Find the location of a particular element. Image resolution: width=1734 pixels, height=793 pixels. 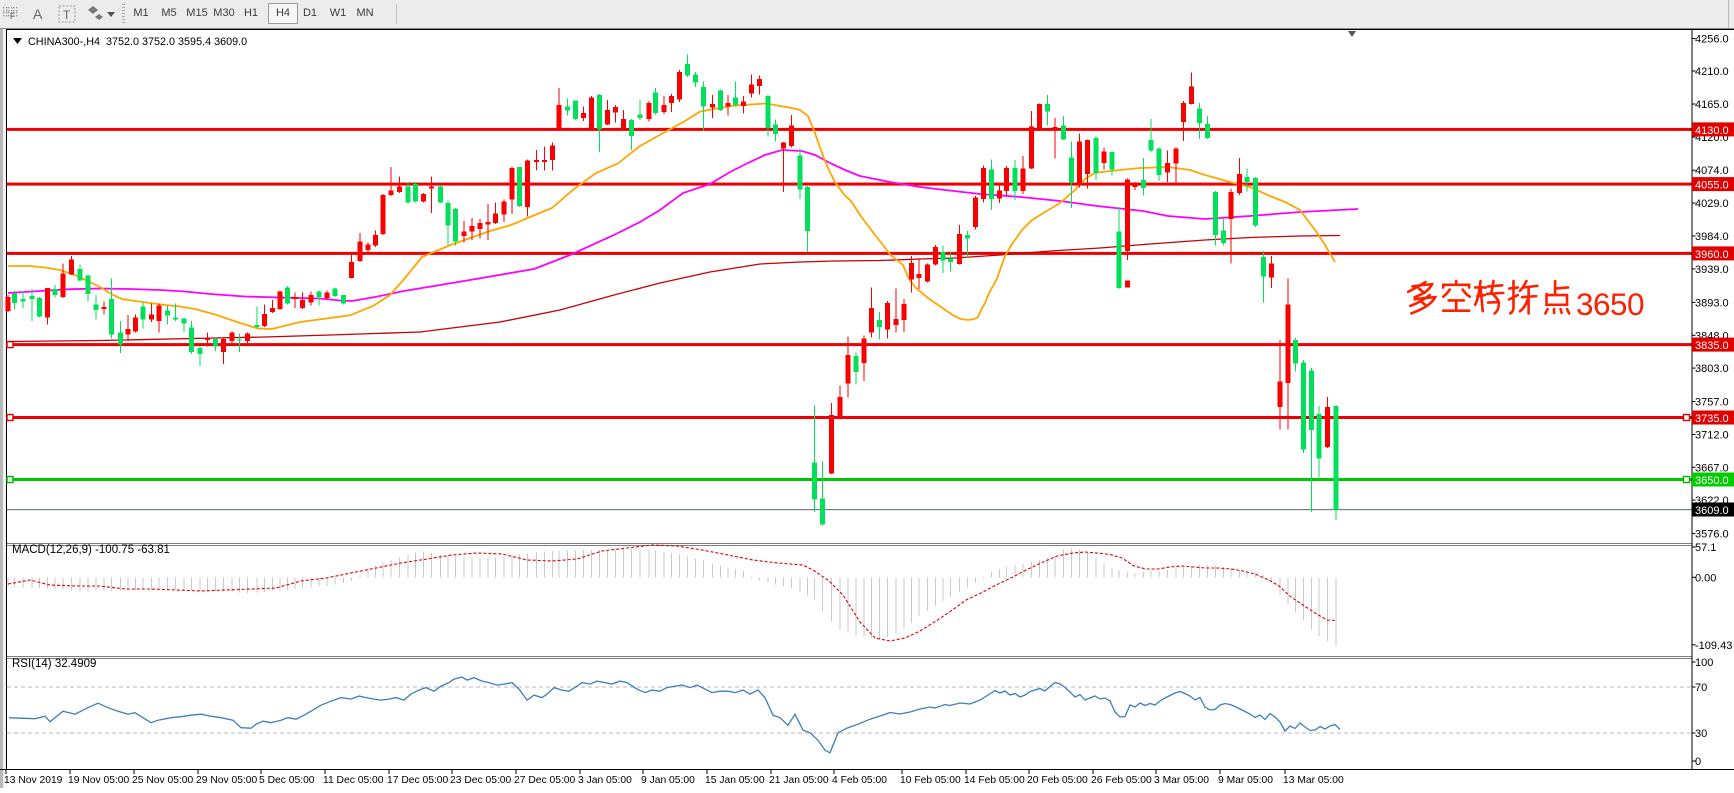

svg-text: 17 Dec 05:00 is located at coordinates (418, 780).